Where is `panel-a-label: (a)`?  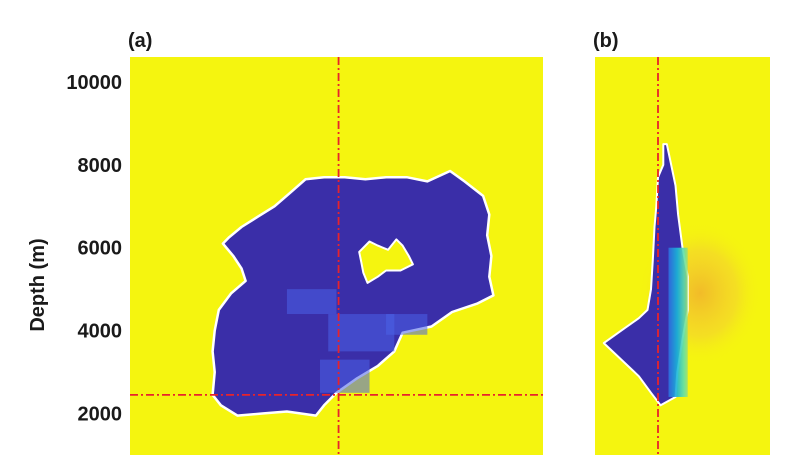
panel-a-label: (a) is located at coordinates (140, 41).